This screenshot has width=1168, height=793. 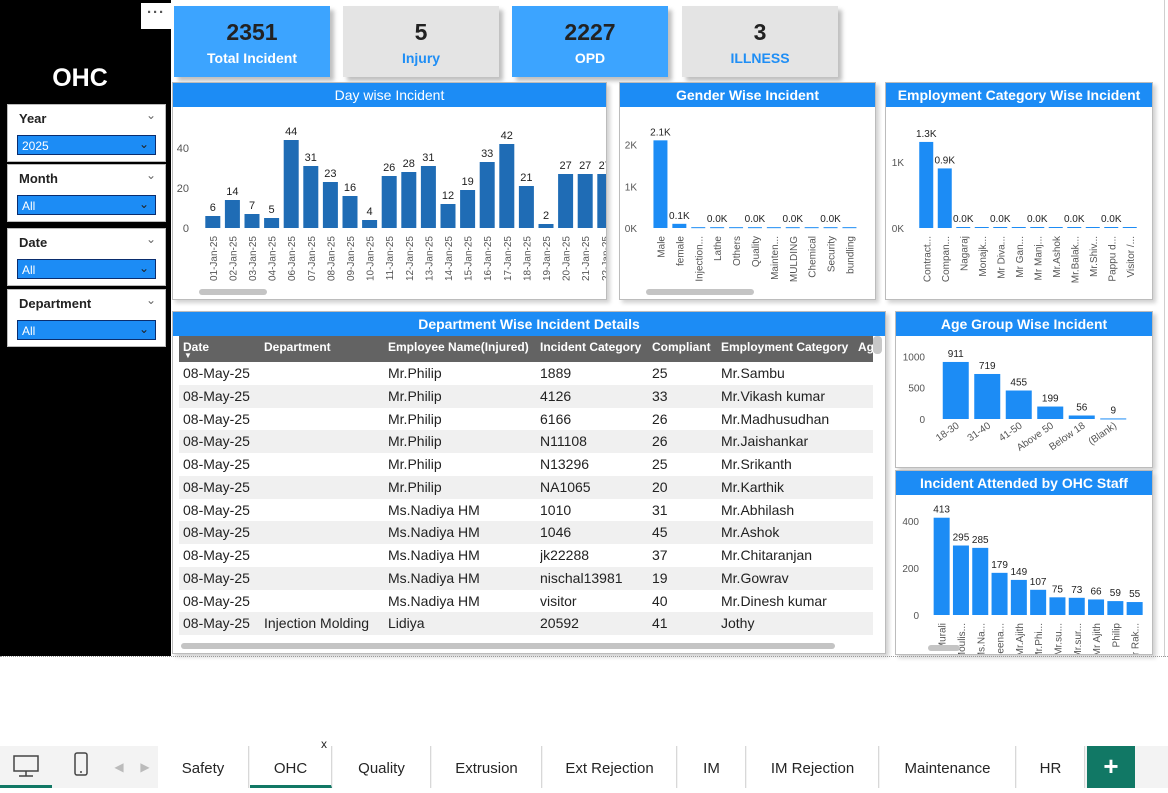 What do you see at coordinates (948, 767) in the screenshot?
I see `tab-maintenance: Maintenance` at bounding box center [948, 767].